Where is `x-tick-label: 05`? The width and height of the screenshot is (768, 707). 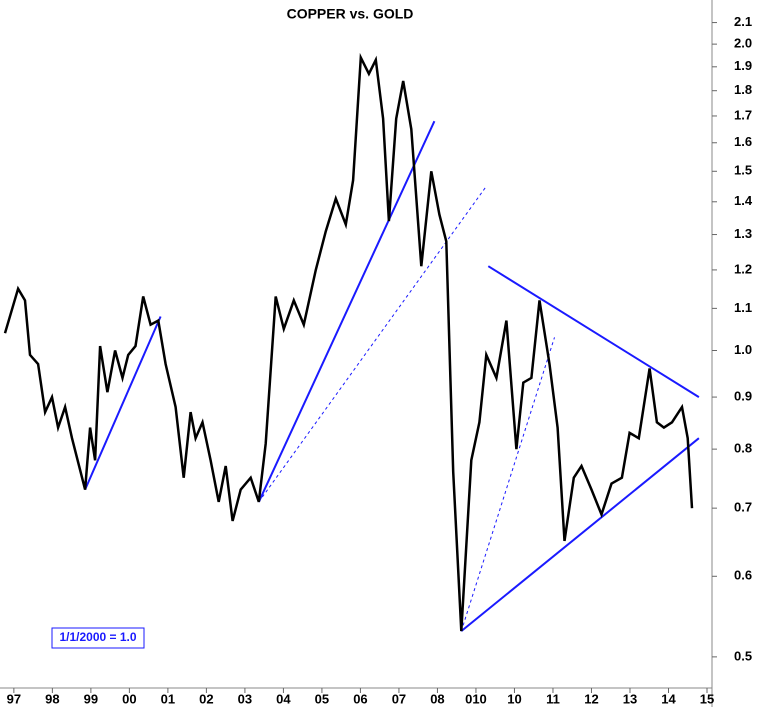 x-tick-label: 05 is located at coordinates (322, 698).